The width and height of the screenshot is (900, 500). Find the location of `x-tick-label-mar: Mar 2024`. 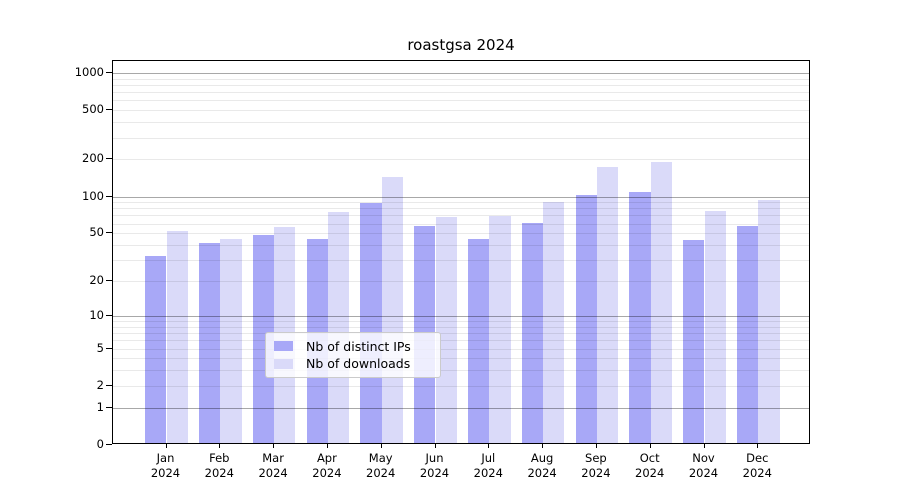

x-tick-label-mar: Mar 2024 is located at coordinates (273, 466).